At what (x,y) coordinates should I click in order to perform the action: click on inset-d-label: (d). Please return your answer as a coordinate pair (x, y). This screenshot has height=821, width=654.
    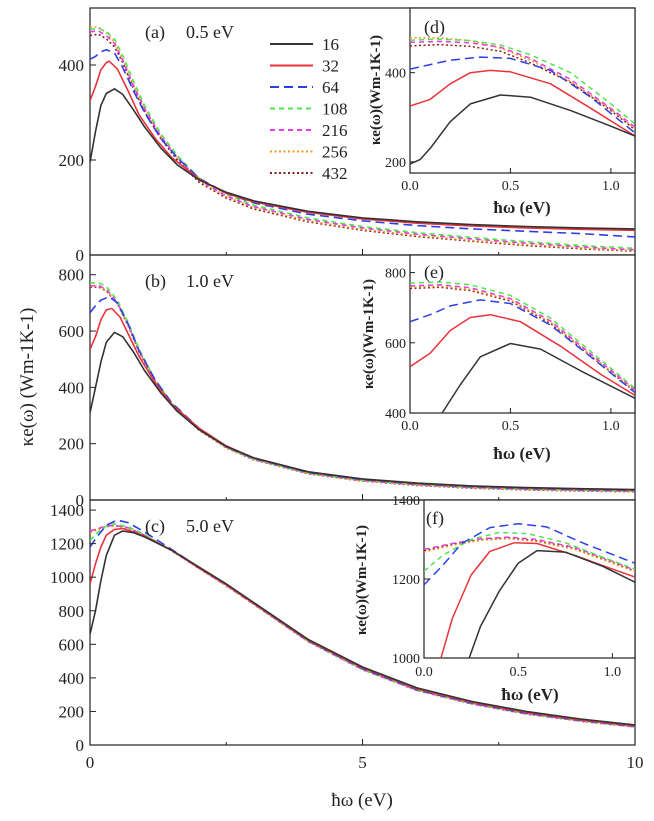
    Looking at the image, I should click on (434, 27).